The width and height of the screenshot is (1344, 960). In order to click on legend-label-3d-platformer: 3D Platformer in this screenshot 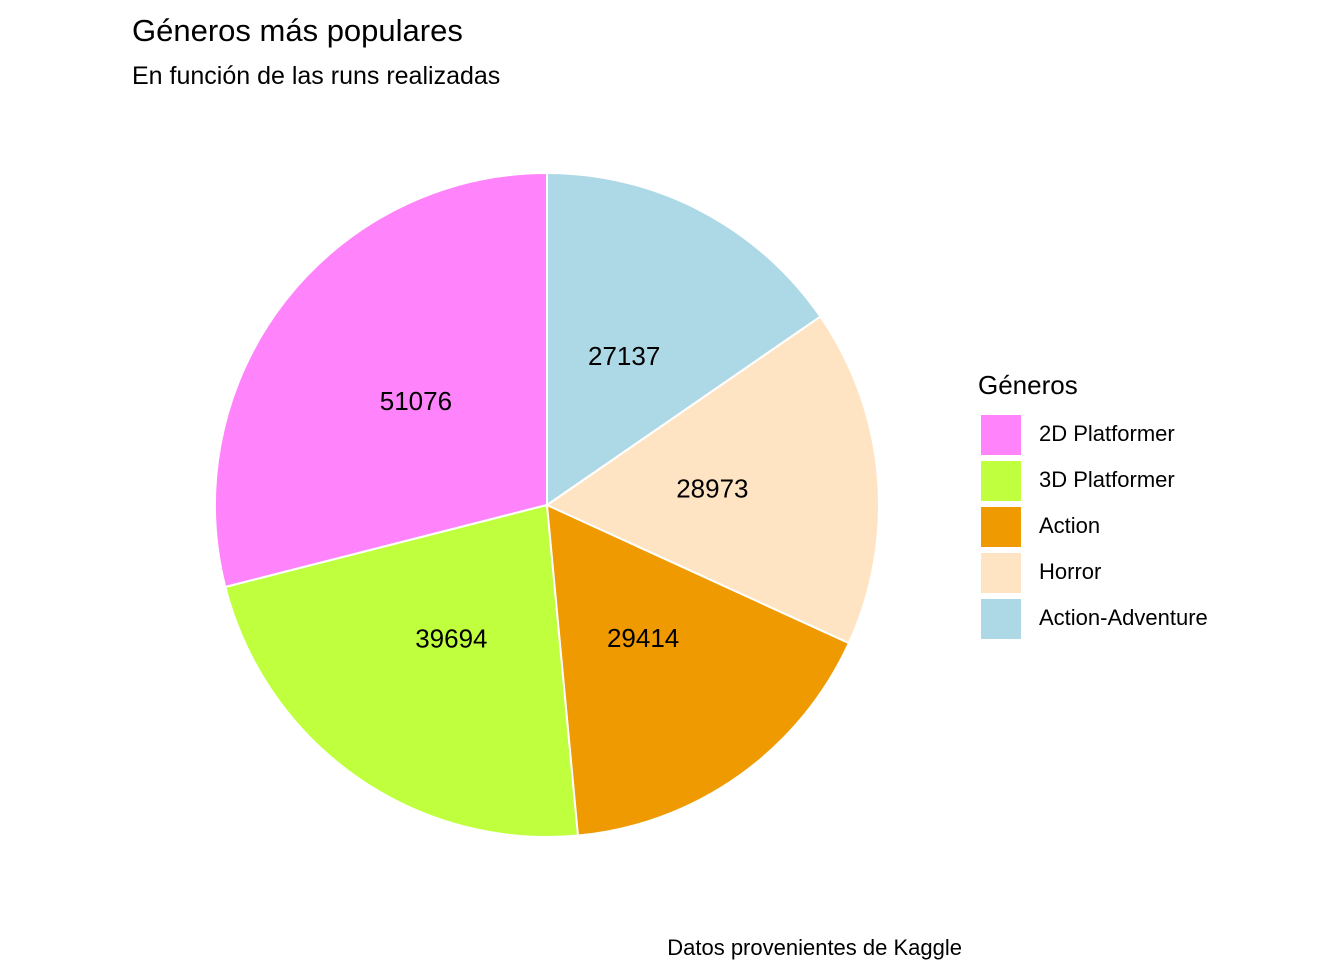, I will do `click(1107, 479)`.